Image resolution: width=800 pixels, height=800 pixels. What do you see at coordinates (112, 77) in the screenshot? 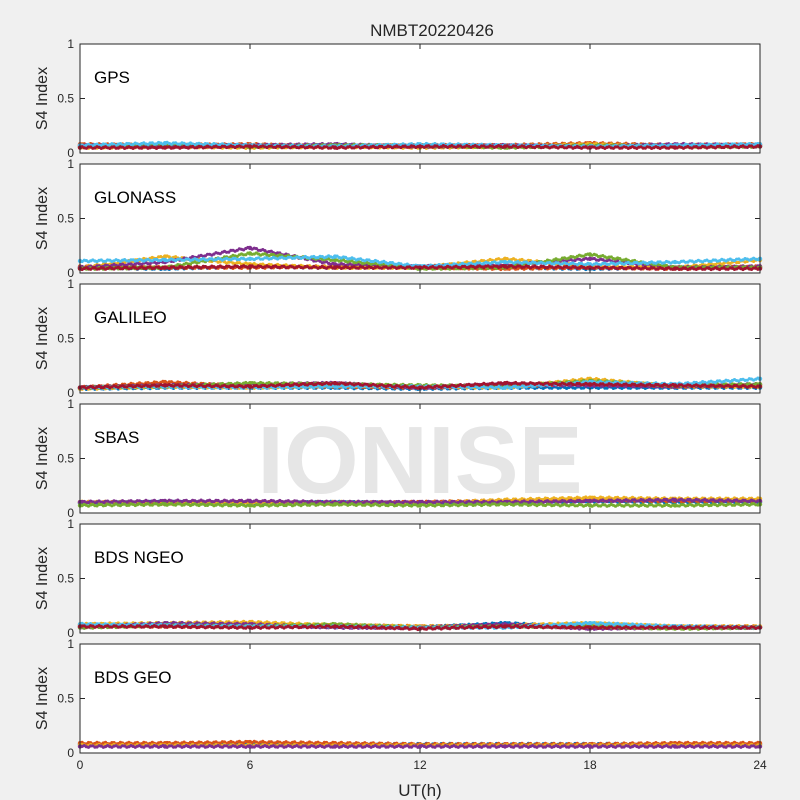
I see `panel-label: GPS` at bounding box center [112, 77].